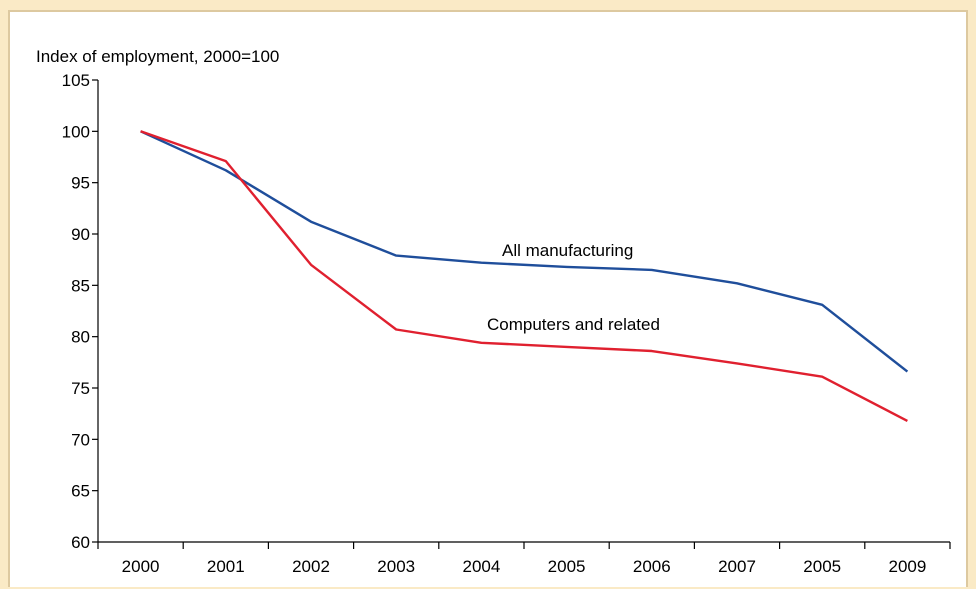  I want to click on x-tick-label: 2001, so click(226, 566).